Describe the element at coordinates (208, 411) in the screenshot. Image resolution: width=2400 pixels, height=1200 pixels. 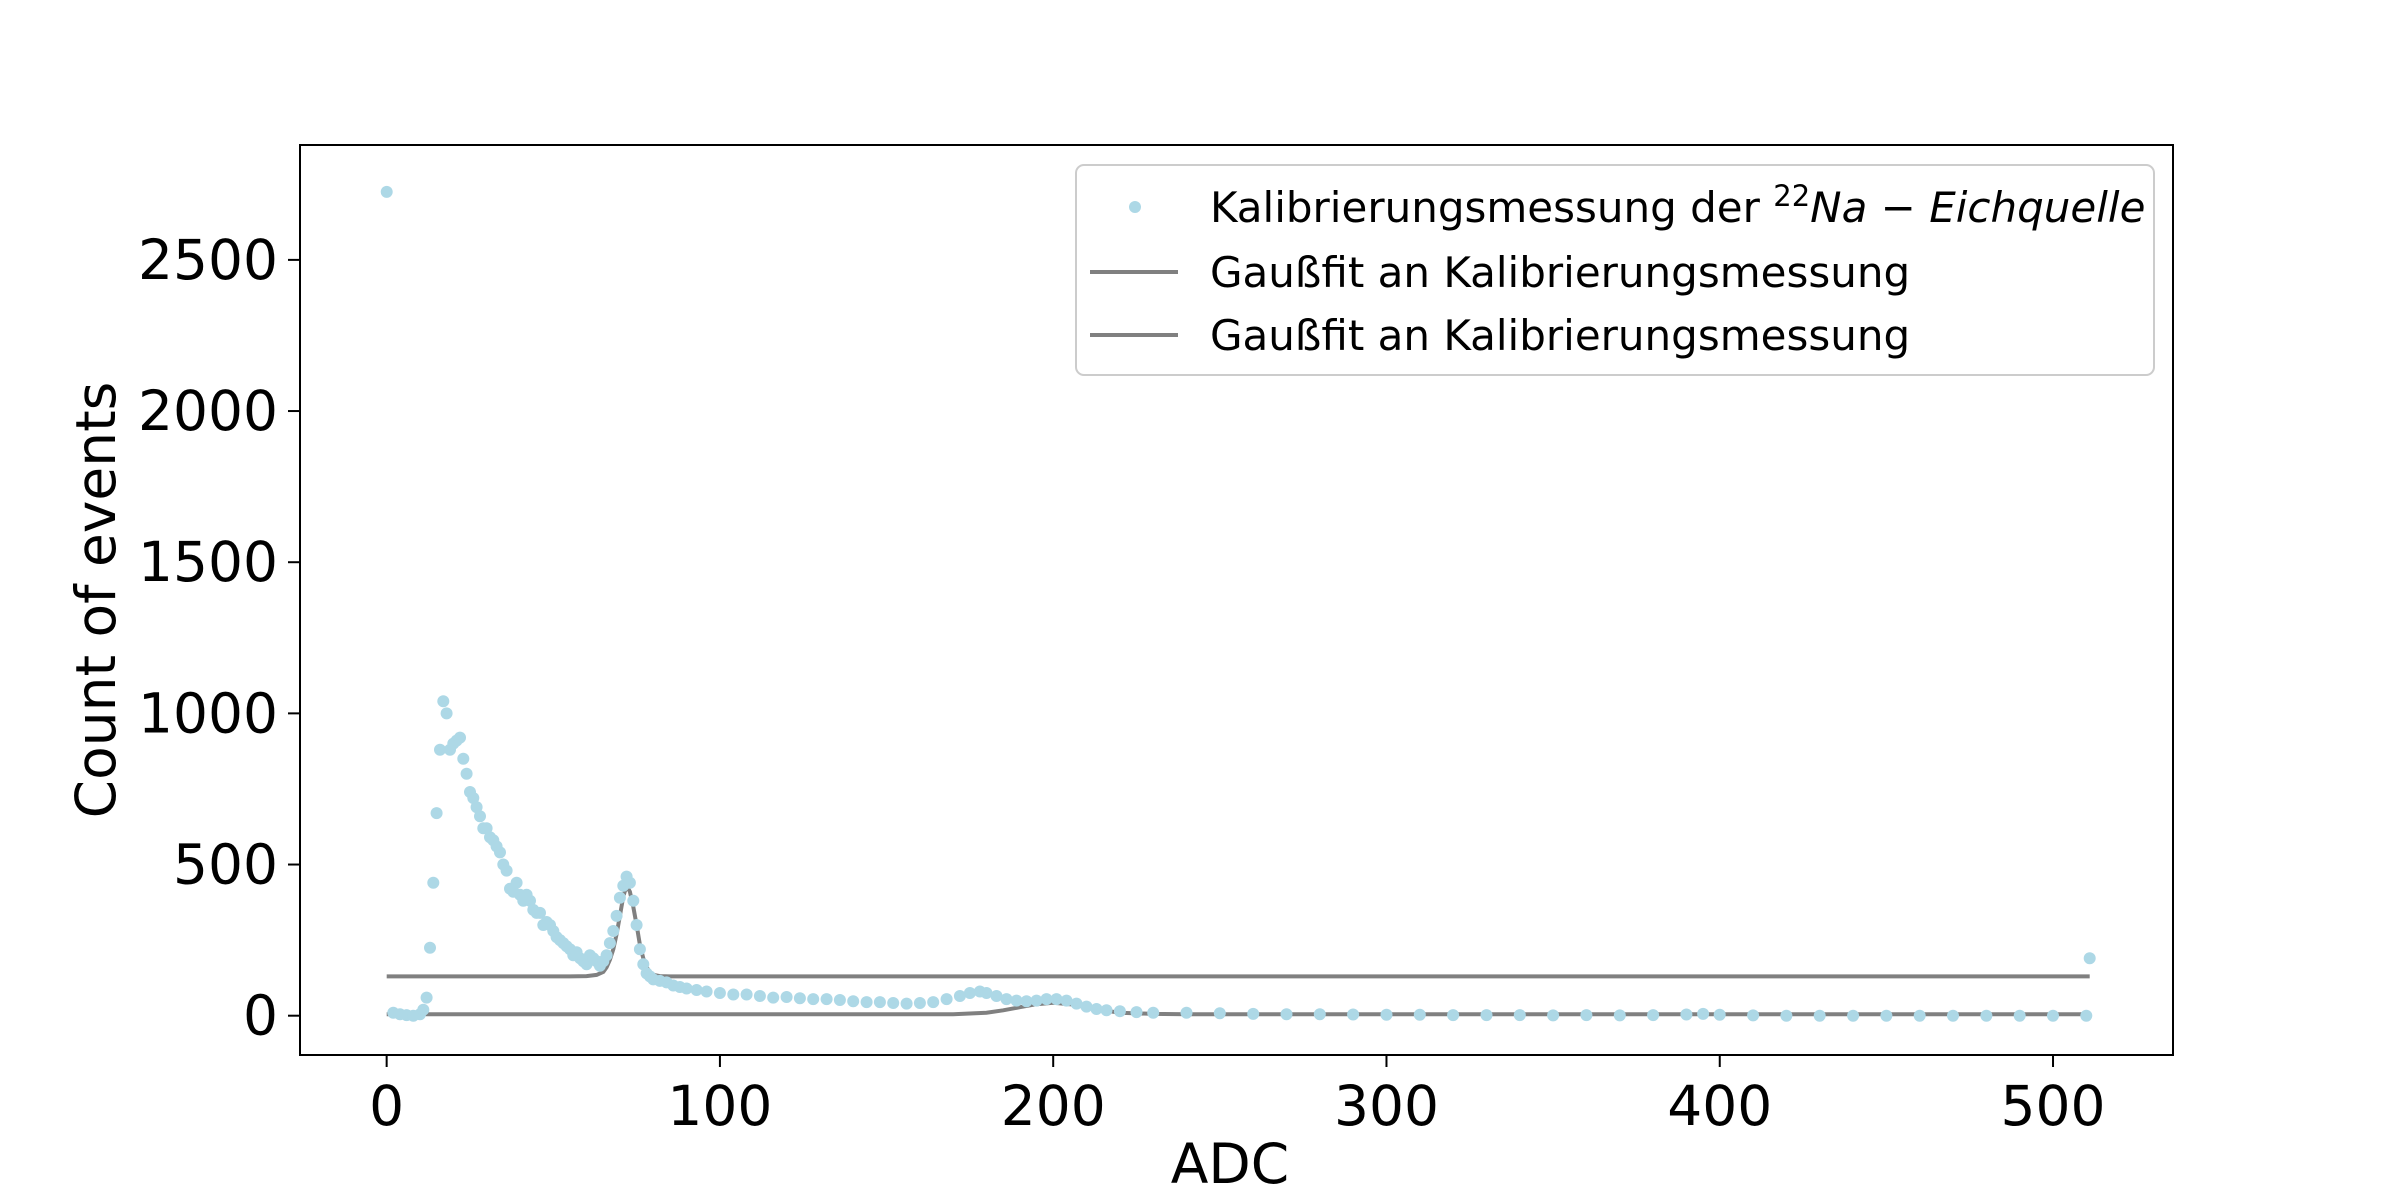
I see `y-tick-label: 2000` at that location.